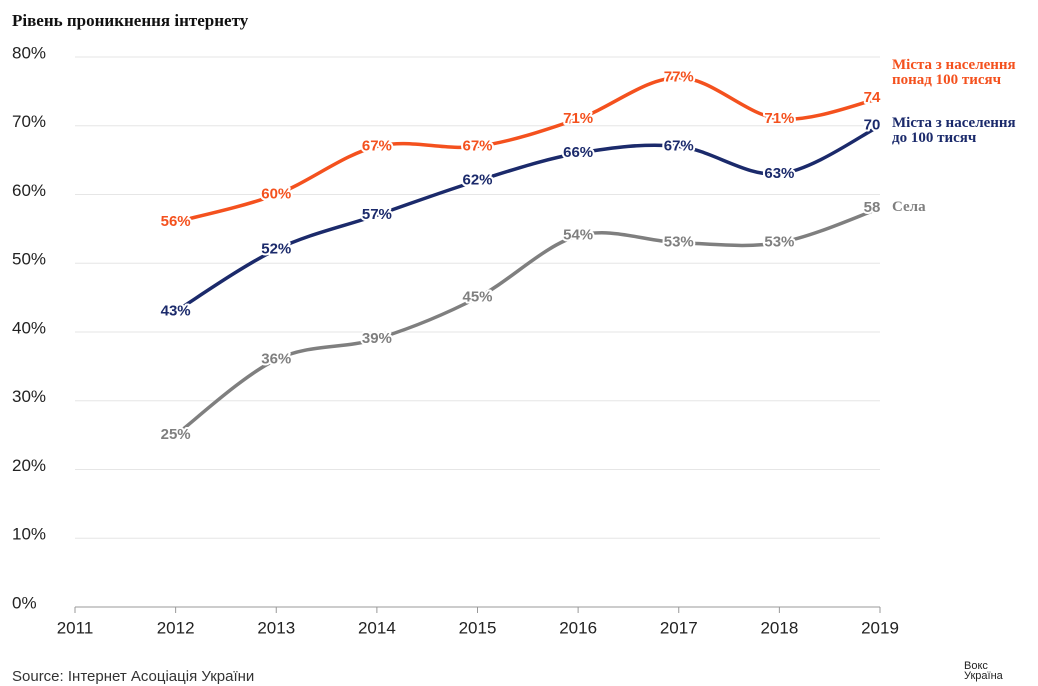 This screenshot has width=1038, height=686. I want to click on x-tick-label: 2017, so click(679, 627).